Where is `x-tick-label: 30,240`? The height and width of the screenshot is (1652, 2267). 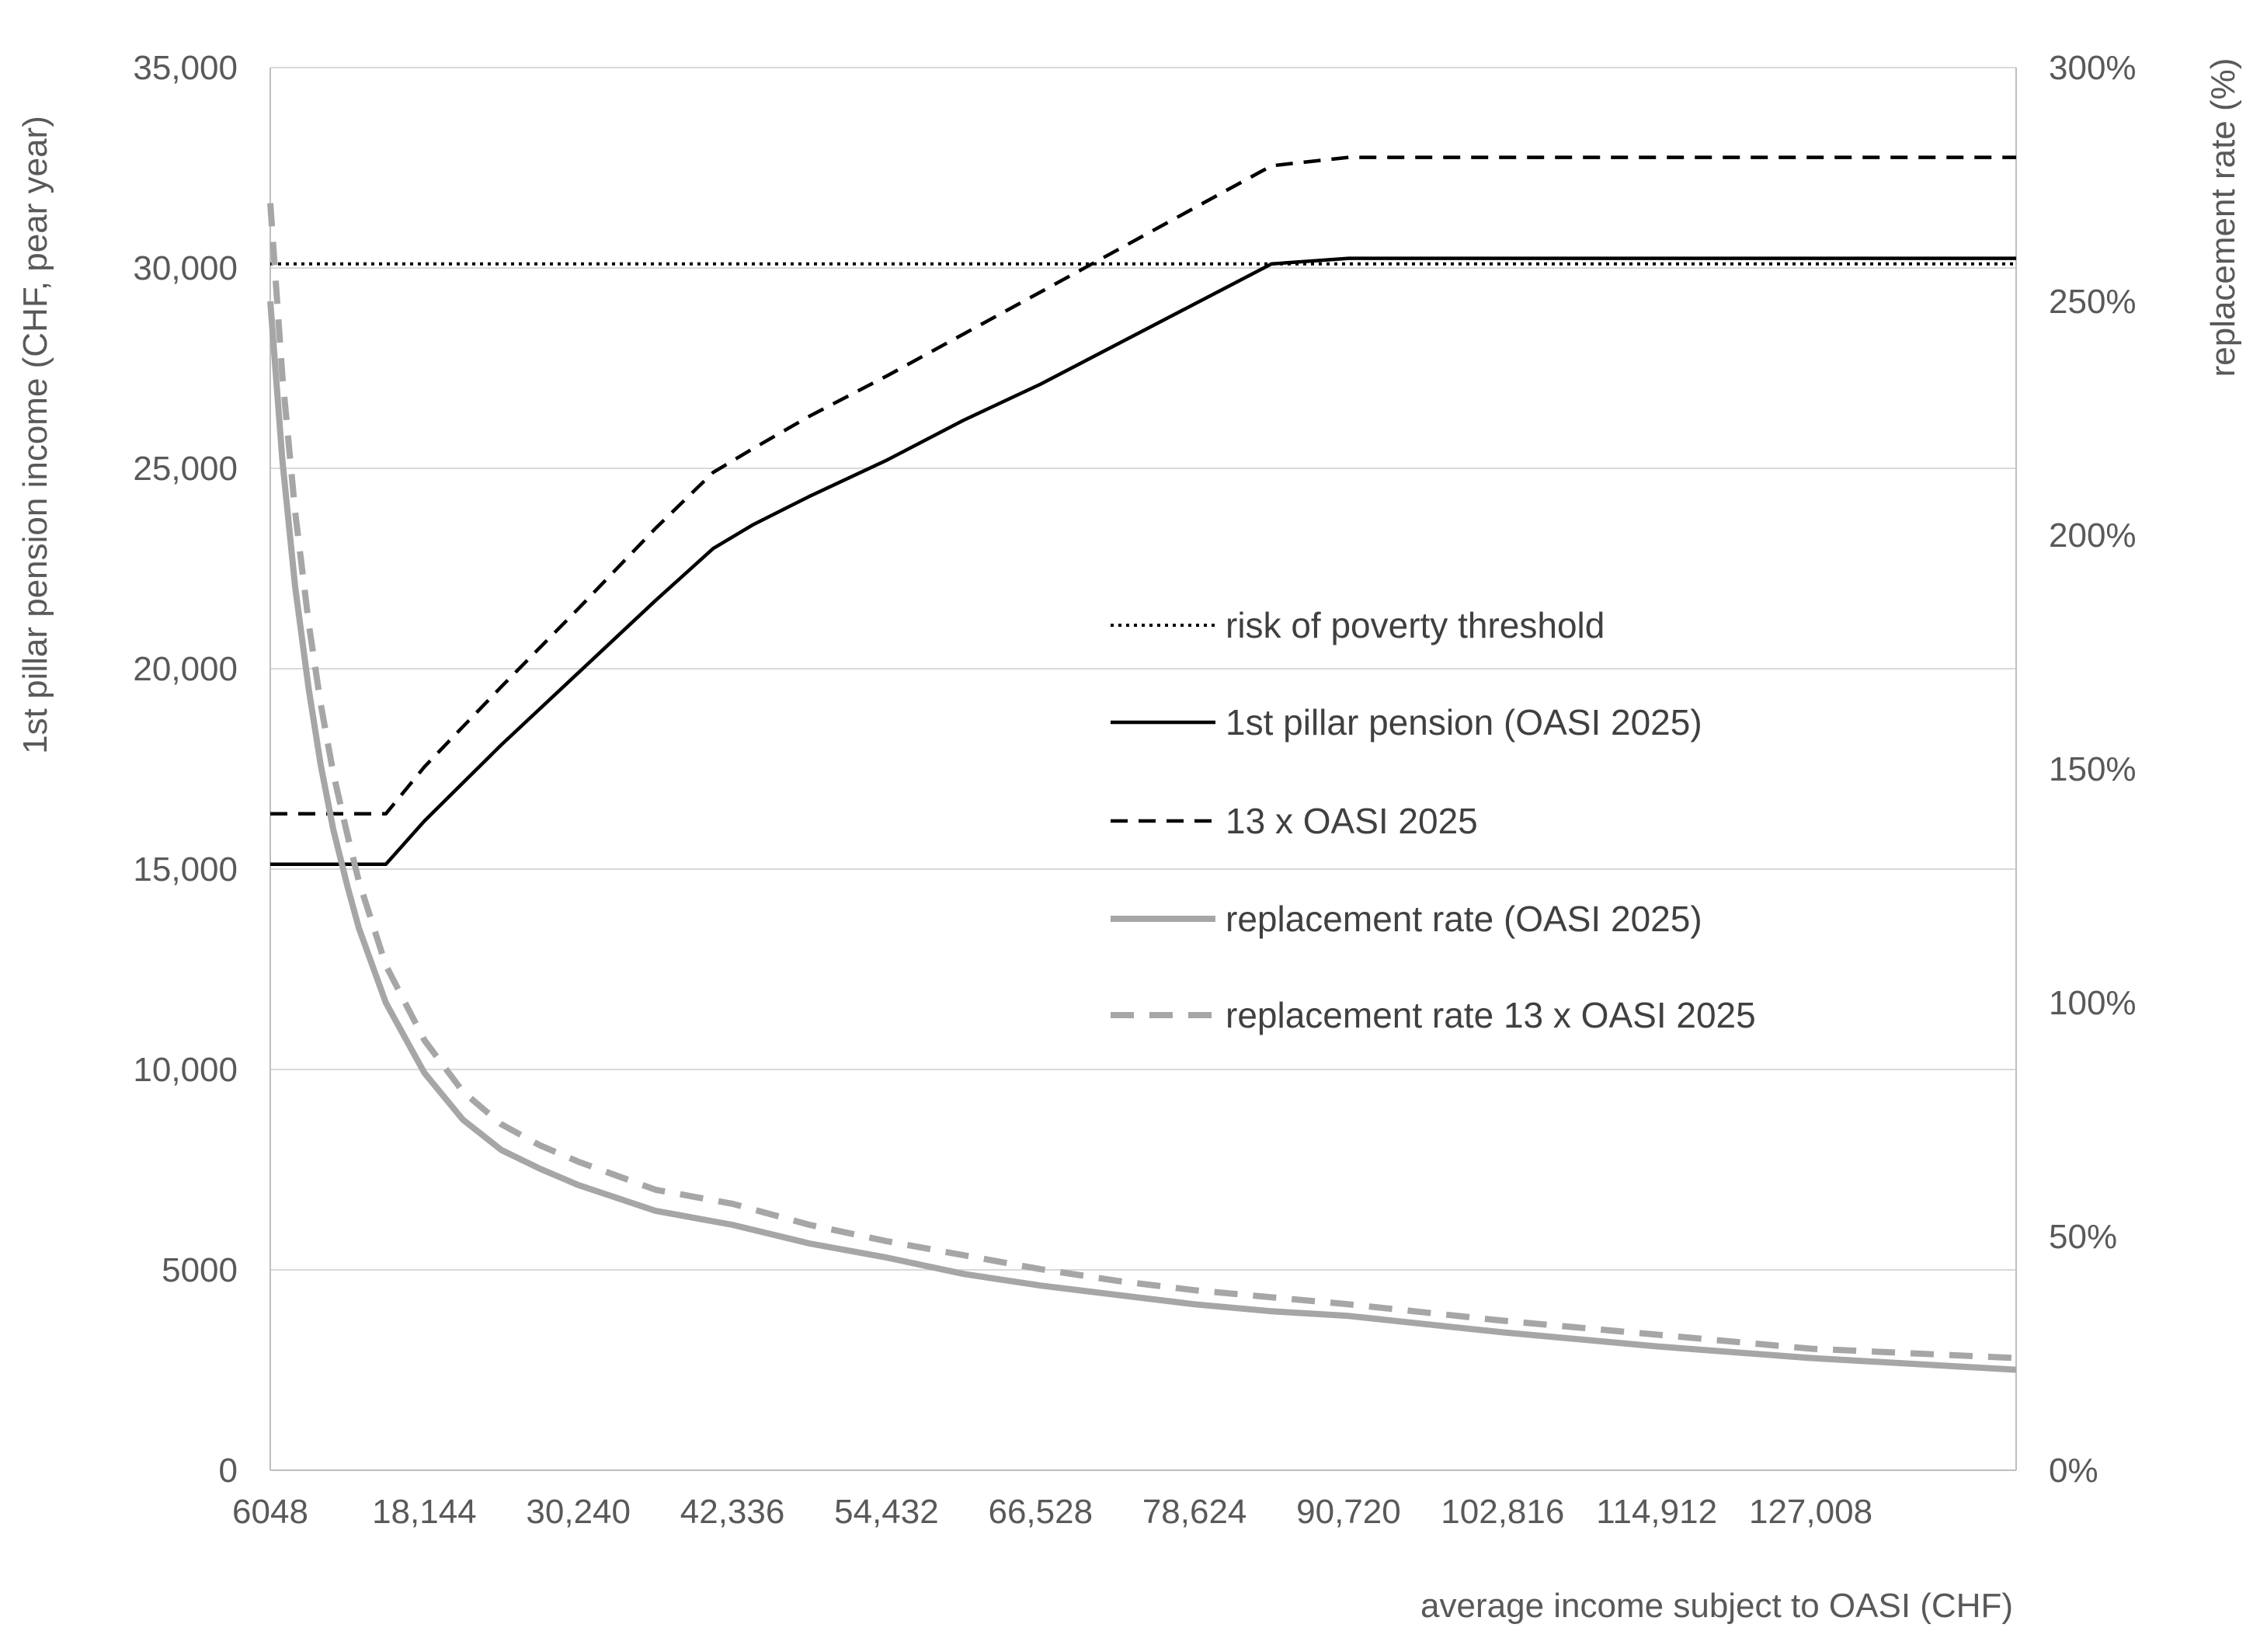
x-tick-label: 30,240 is located at coordinates (578, 1512).